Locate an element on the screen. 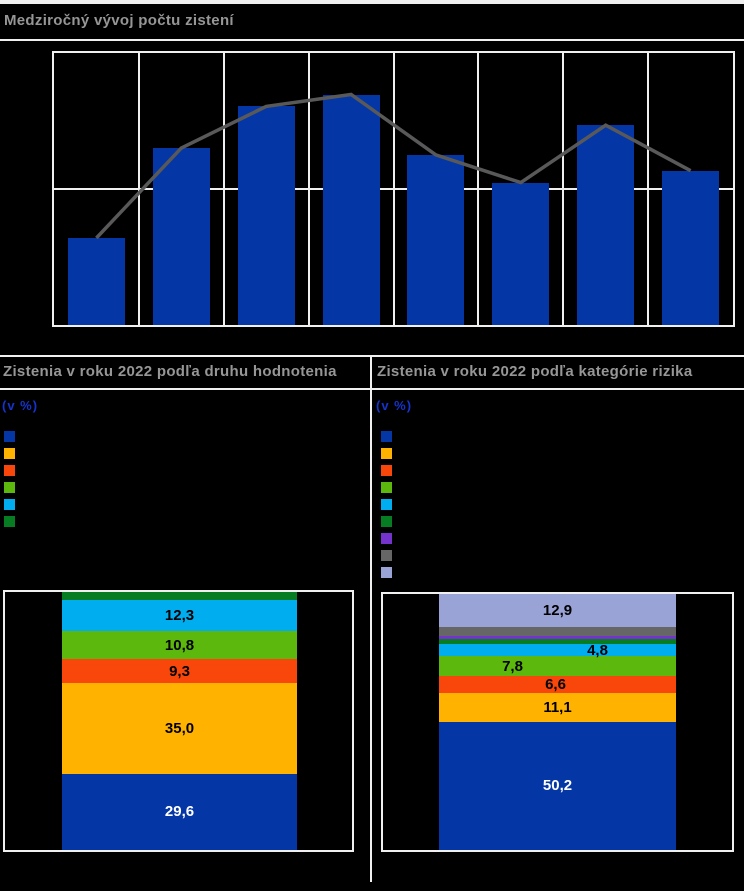 The width and height of the screenshot is (744, 891). segment-value-label: 10,8 is located at coordinates (179, 645).